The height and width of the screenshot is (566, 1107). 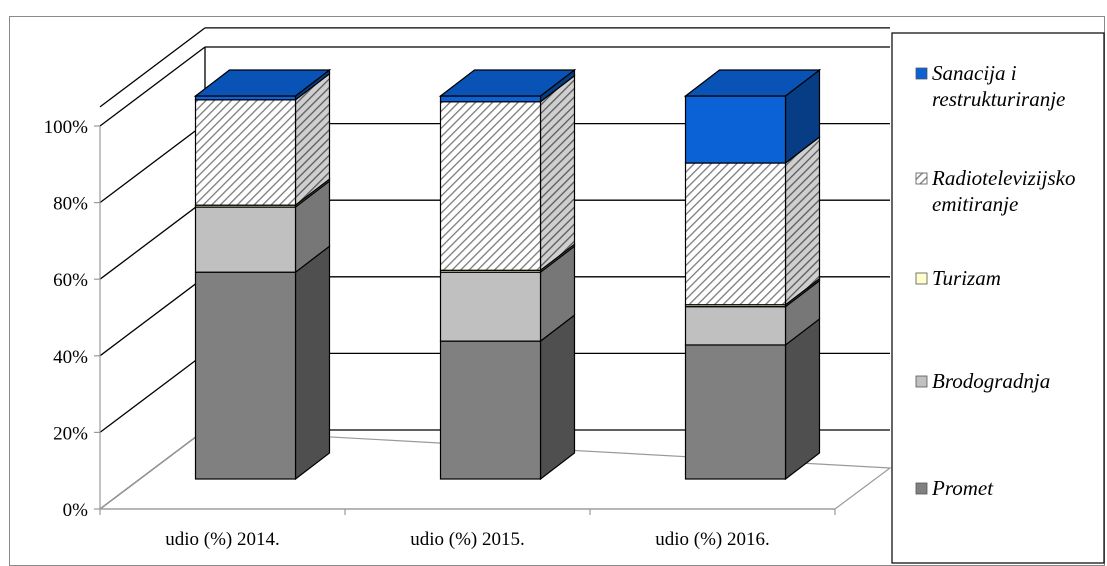 I want to click on legend-label: Brodogradnja, so click(x=991, y=381).